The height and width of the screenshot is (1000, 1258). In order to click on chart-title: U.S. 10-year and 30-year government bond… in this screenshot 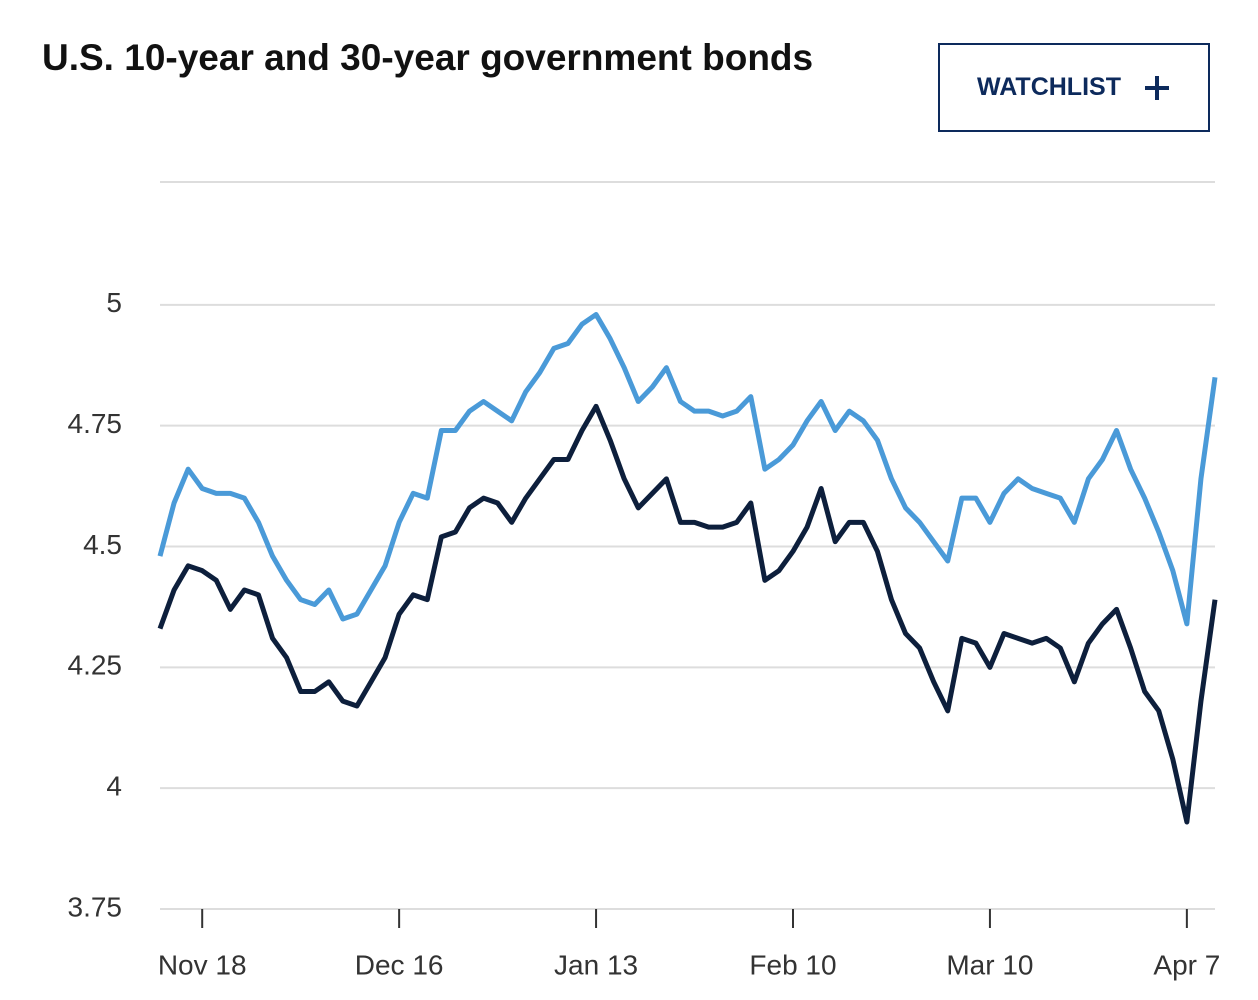, I will do `click(428, 57)`.